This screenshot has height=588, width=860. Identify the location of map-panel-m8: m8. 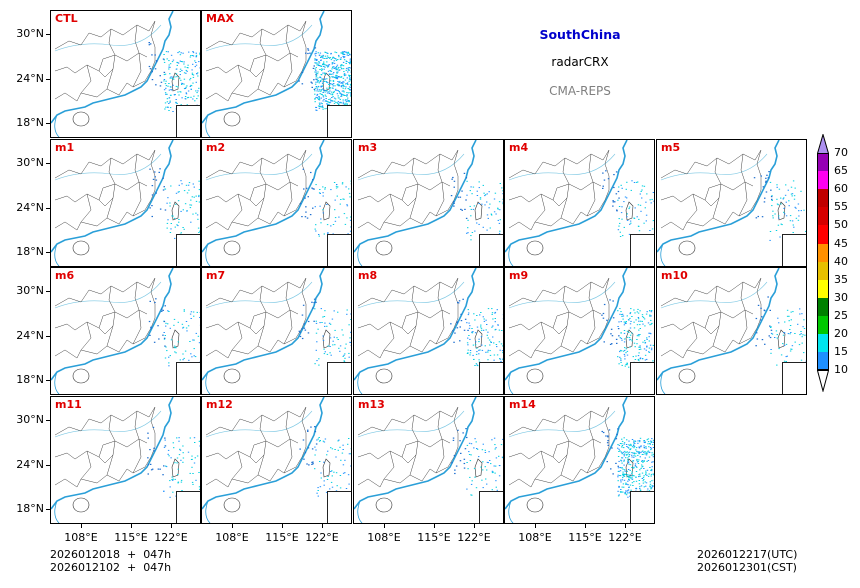
(428, 331).